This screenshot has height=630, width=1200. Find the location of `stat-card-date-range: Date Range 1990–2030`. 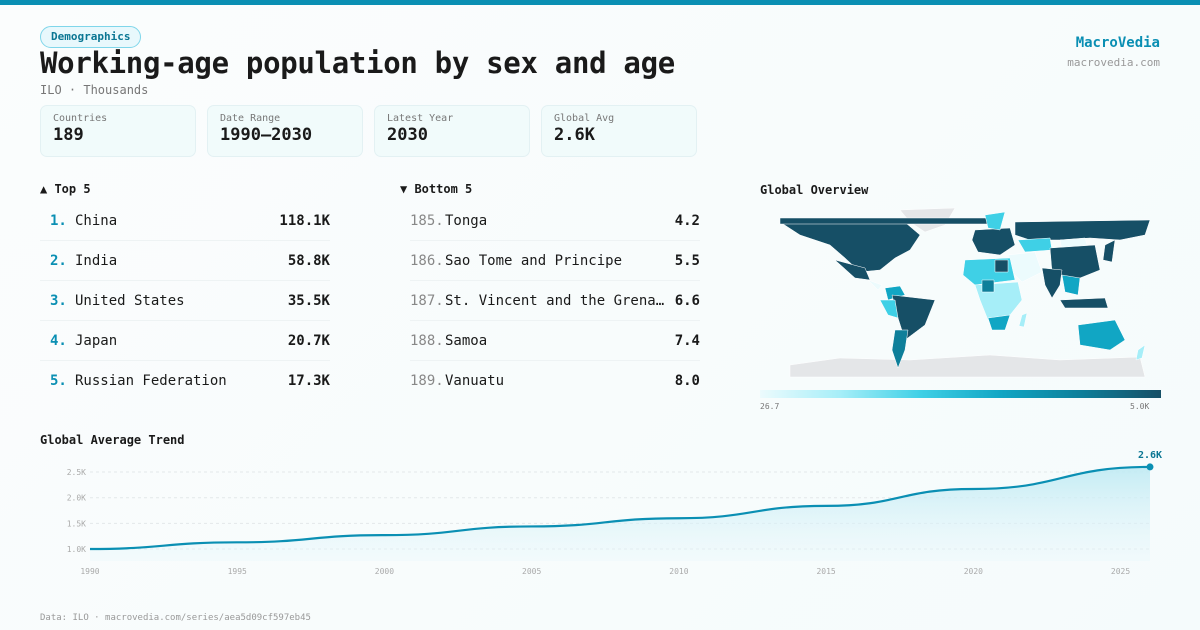

stat-card-date-range: Date Range 1990–2030 is located at coordinates (285, 131).